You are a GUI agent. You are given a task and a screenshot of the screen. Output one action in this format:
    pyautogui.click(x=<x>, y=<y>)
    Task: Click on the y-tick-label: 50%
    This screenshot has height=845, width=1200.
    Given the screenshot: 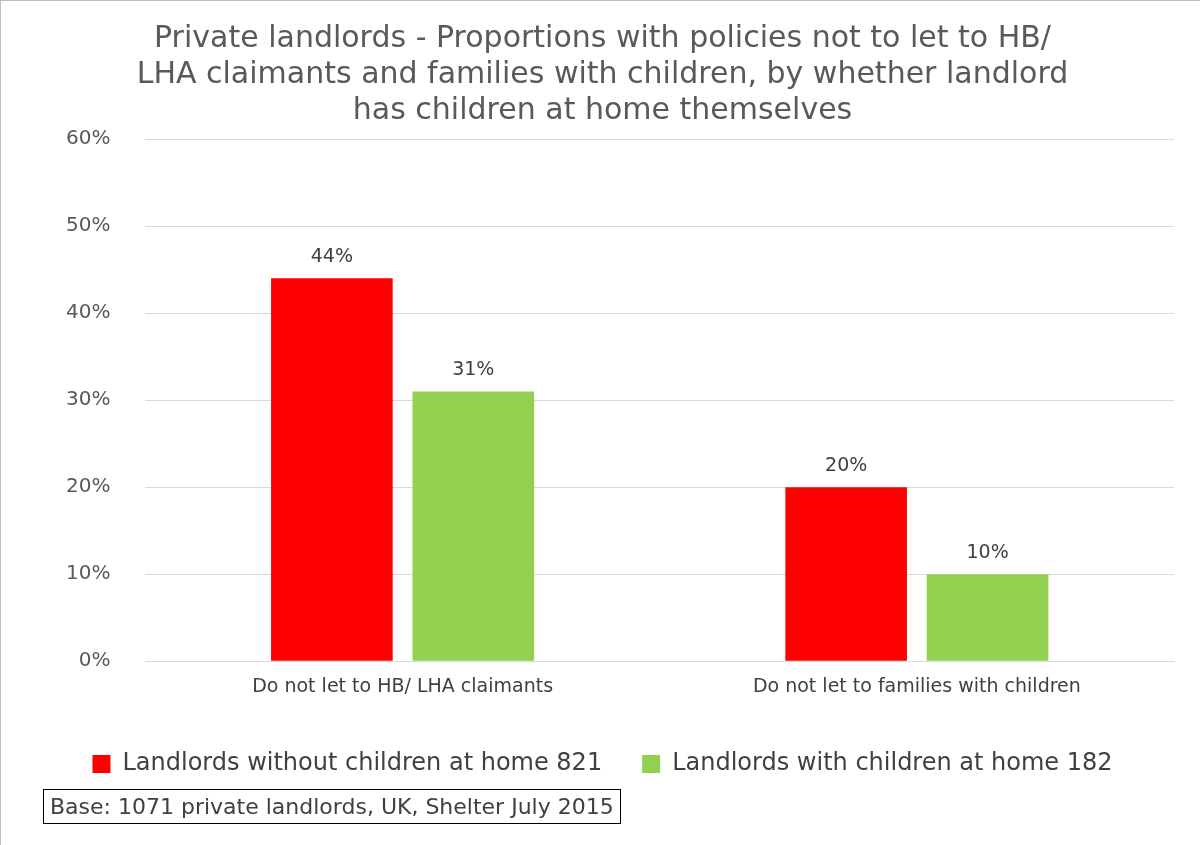 What is the action you would take?
    pyautogui.click(x=88, y=224)
    